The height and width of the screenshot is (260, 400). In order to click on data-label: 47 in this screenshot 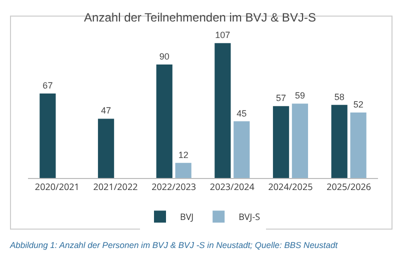, I will do `click(106, 111)`.